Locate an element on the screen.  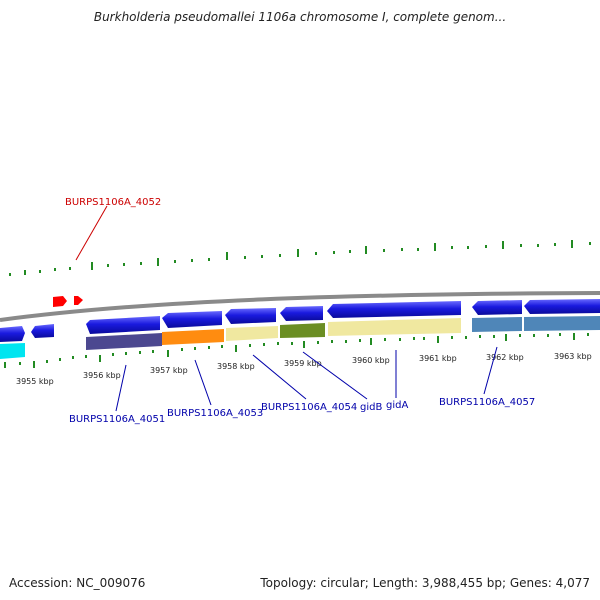
ruler-label: 3961 kbp is located at coordinates (438, 358).